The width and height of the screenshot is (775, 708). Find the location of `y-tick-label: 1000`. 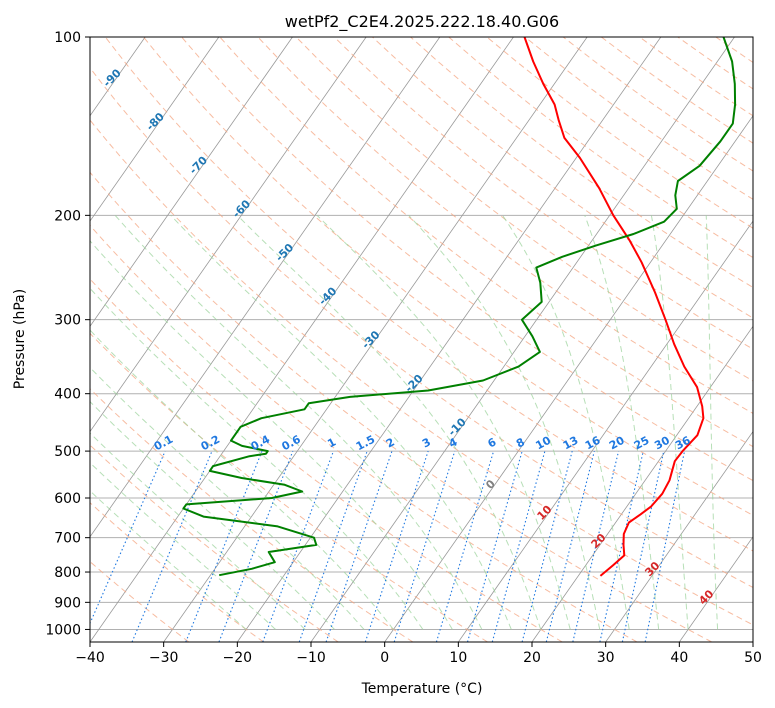

y-tick-label: 1000 is located at coordinates (63, 630).